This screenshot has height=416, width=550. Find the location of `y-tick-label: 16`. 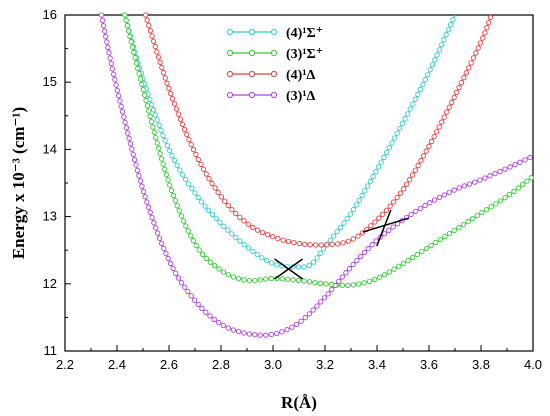

y-tick-label: 16 is located at coordinates (50, 14).